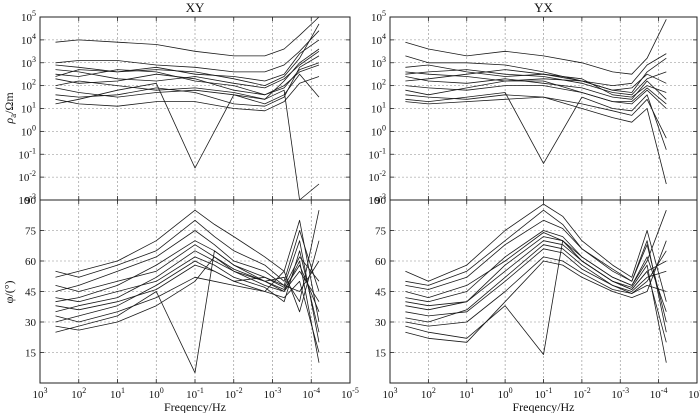  Describe the element at coordinates (9, 291) in the screenshot. I see `y-axis-label-phase: φ/(°)` at that location.